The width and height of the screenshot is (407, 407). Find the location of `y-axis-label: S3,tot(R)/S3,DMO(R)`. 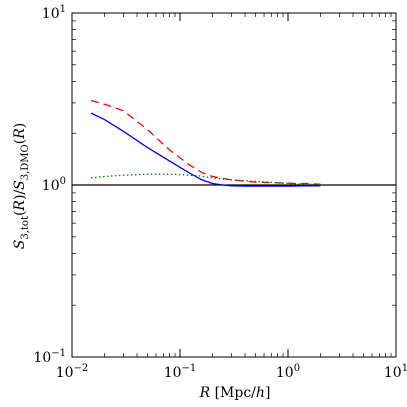

y-axis-label: S3,tot(R)/S3,DMO(R) is located at coordinates (21, 186).